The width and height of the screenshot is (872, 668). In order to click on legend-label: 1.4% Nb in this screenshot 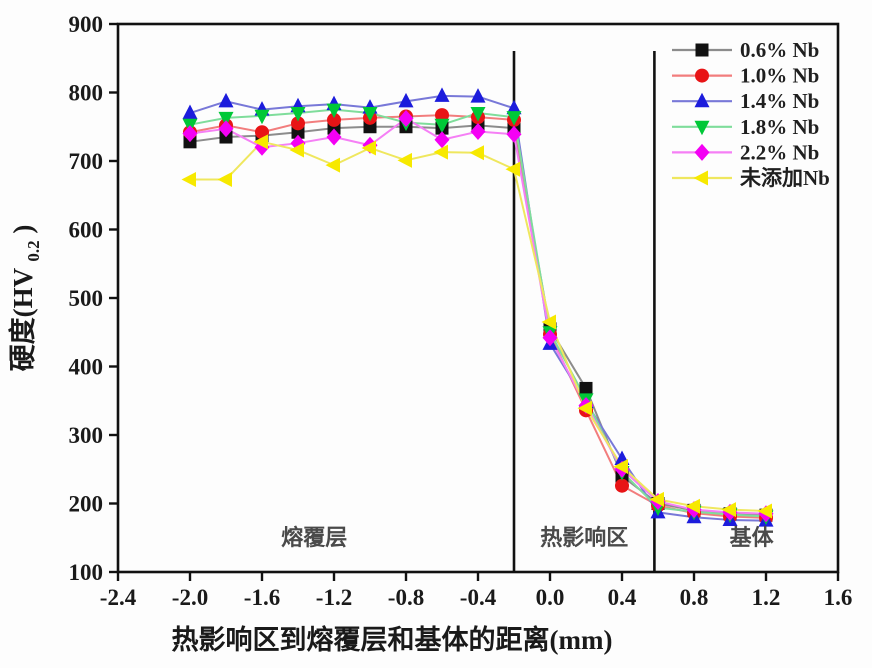, I will do `click(779, 101)`.